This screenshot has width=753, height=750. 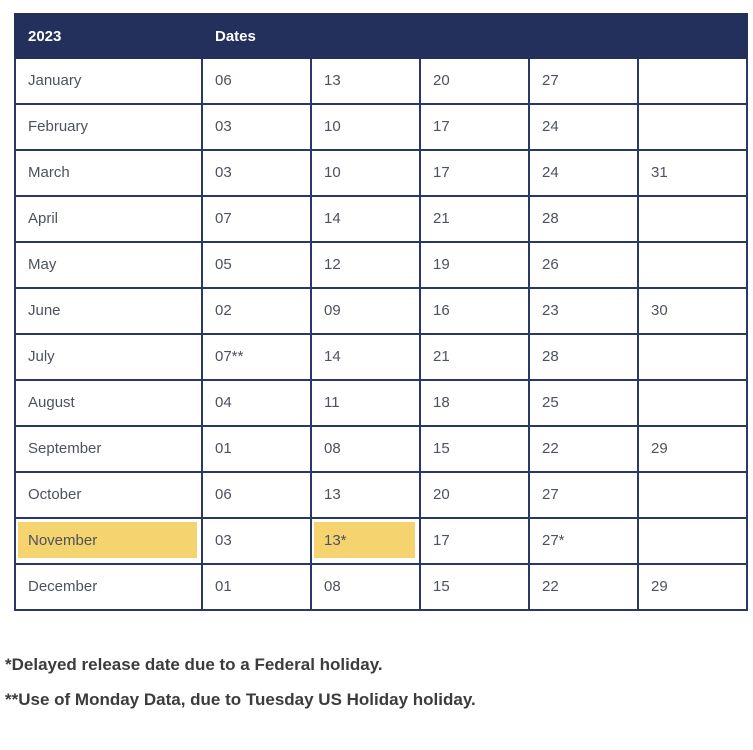 I want to click on date-value: 19, so click(x=441, y=264).